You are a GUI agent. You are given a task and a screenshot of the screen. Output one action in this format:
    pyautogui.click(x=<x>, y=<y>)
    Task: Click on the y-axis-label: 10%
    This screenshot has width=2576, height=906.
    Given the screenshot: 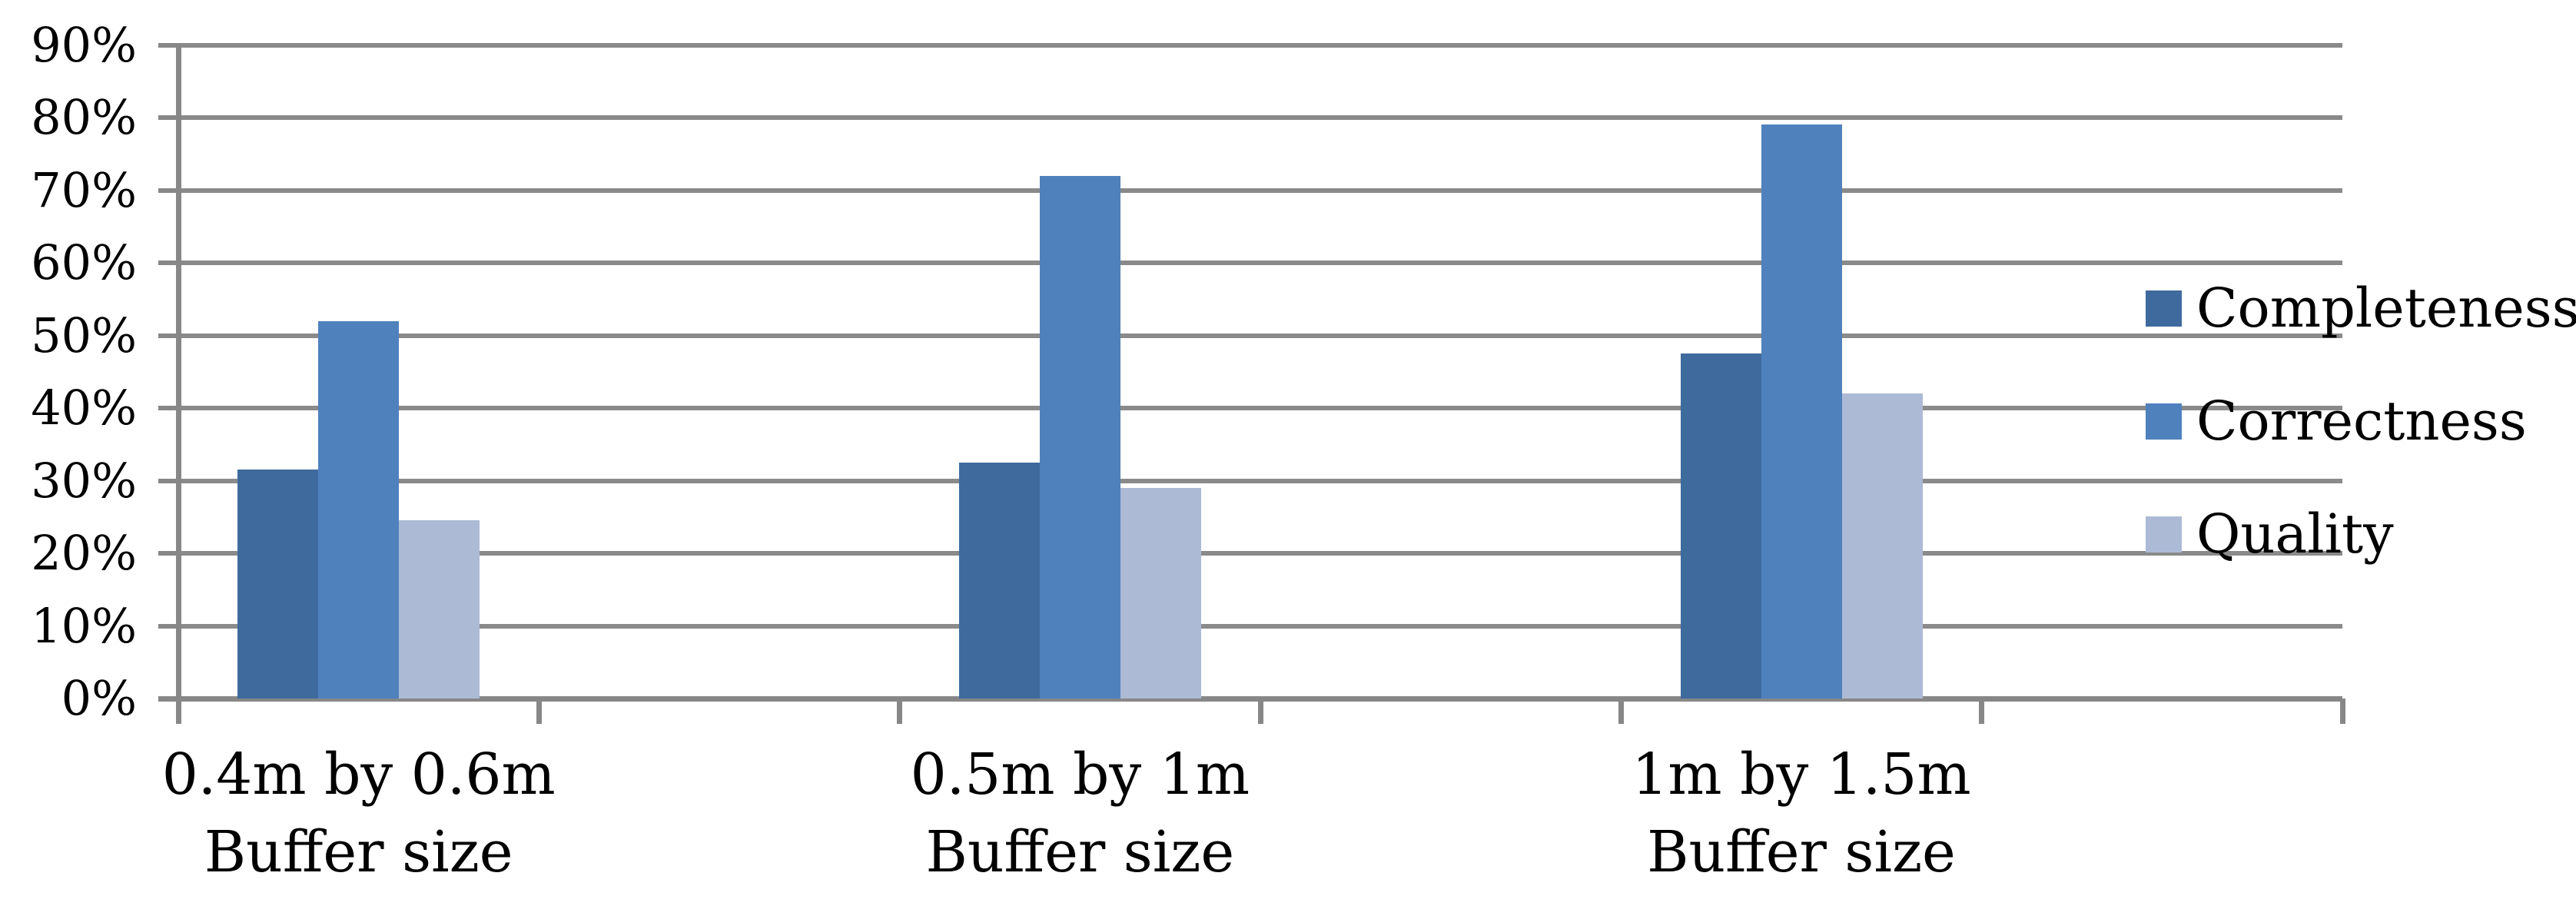 What is the action you would take?
    pyautogui.click(x=84, y=625)
    